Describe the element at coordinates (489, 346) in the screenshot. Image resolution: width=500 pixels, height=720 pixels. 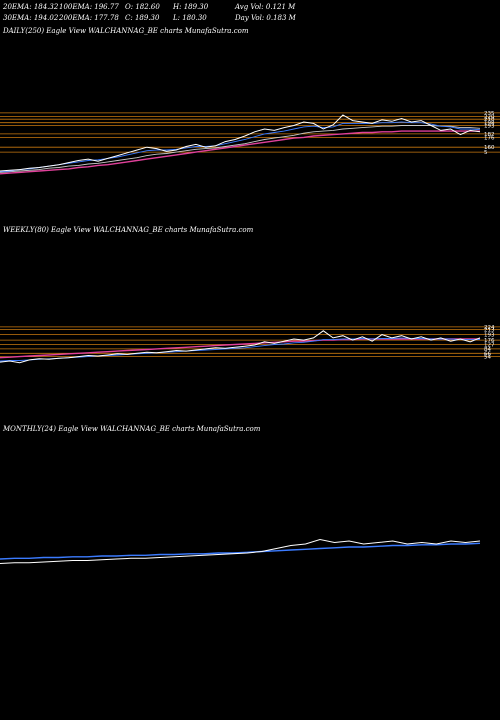
I see `price-level-label: 127` at that location.